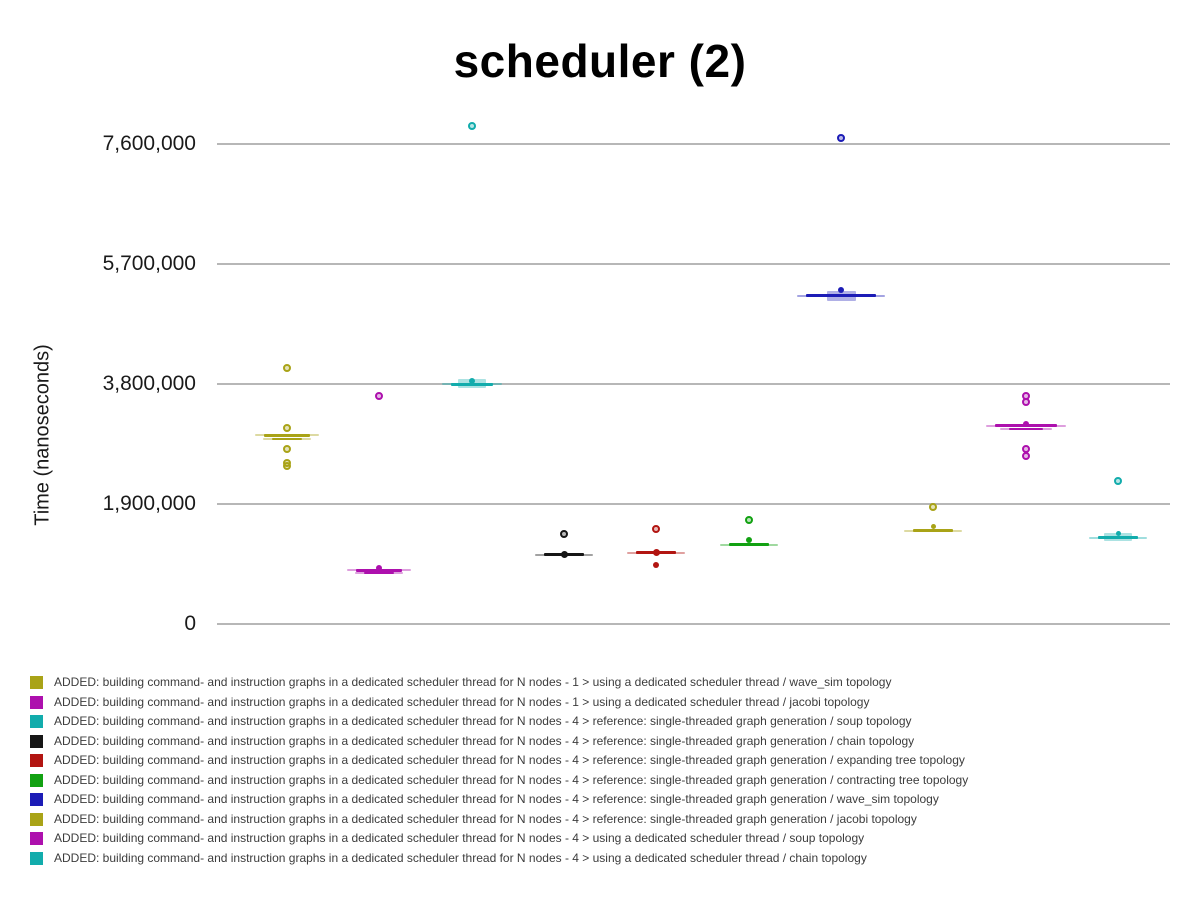 This screenshot has height=900, width=1200. What do you see at coordinates (933, 531) in the screenshot?
I see `series-7-mean-line` at bounding box center [933, 531].